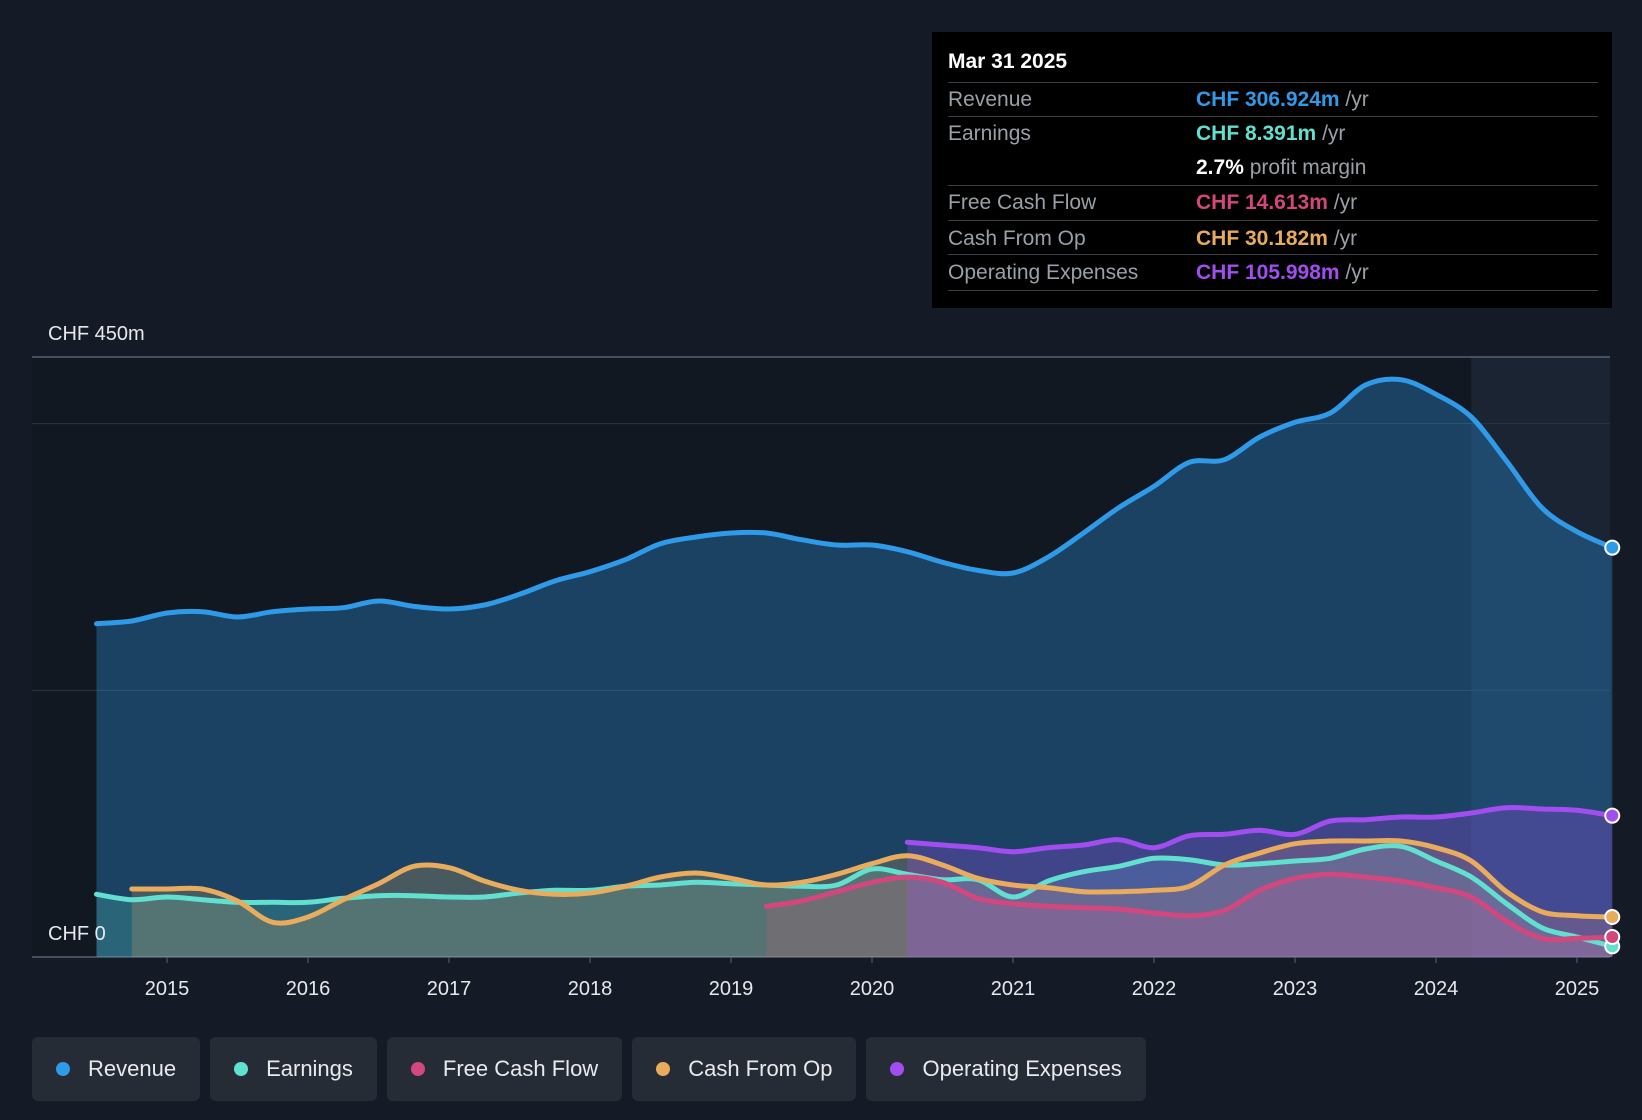 This screenshot has height=1120, width=1642. I want to click on earnings-area, so click(854, 901).